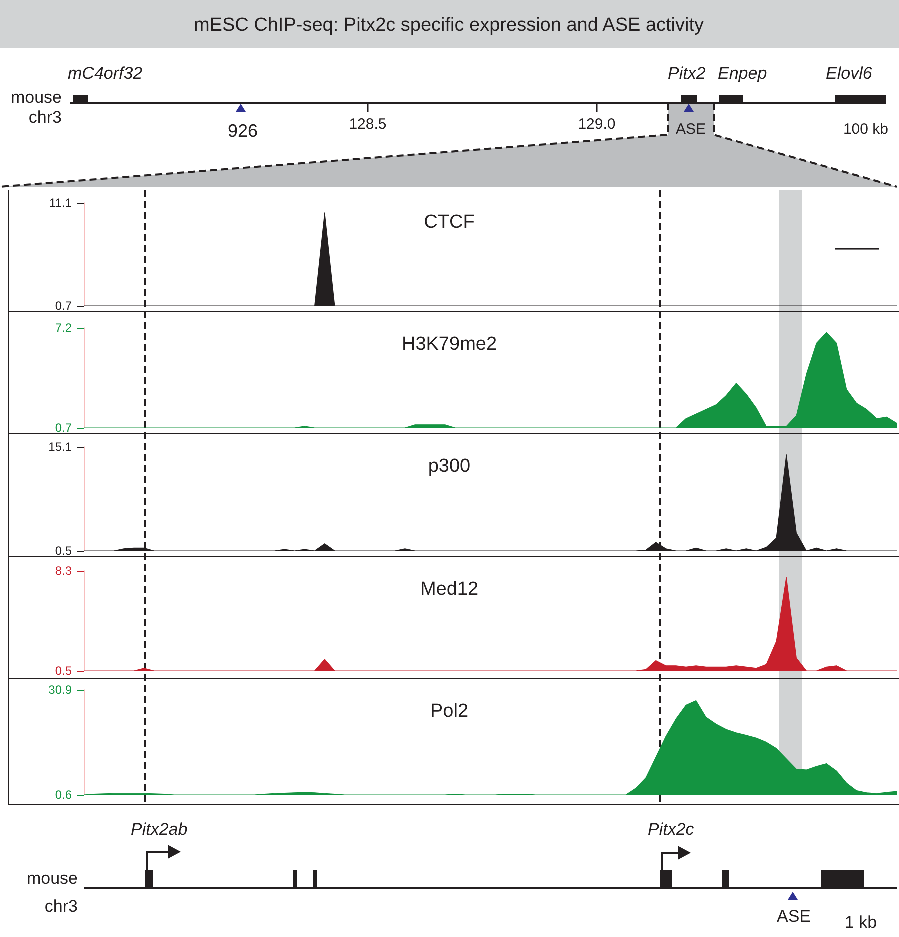 The width and height of the screenshot is (899, 937). Describe the element at coordinates (449, 466) in the screenshot. I see `chart-title: p300` at that location.